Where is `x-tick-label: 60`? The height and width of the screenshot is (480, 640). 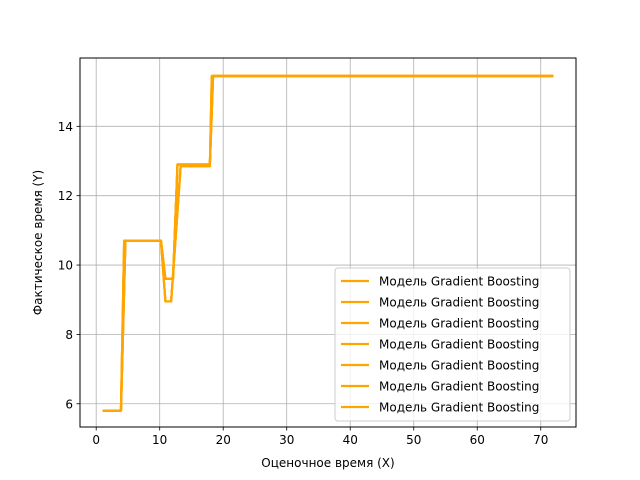 x-tick-label: 60 is located at coordinates (477, 440).